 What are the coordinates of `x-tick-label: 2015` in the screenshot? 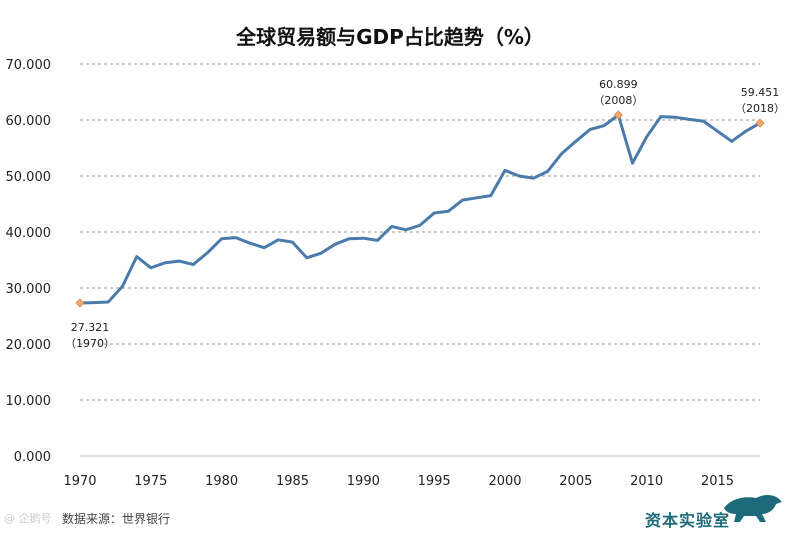 It's located at (717, 481).